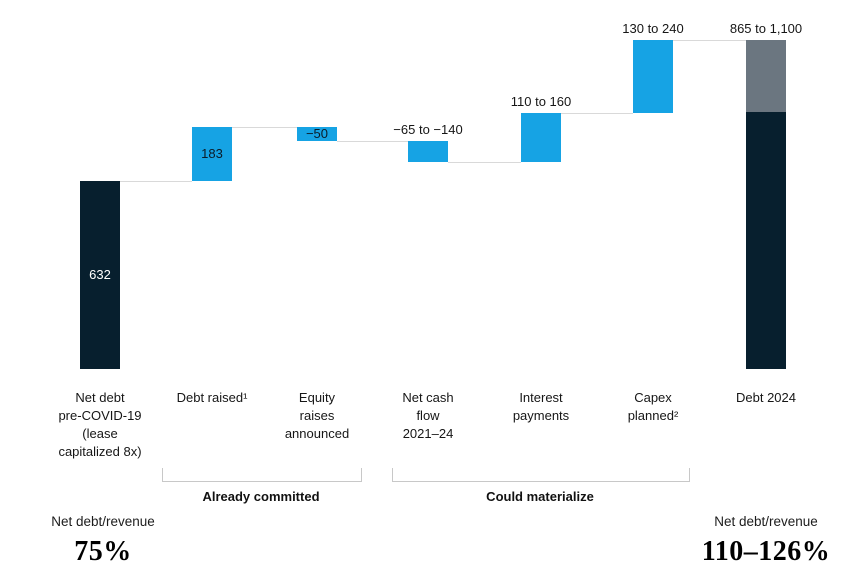  Describe the element at coordinates (766, 28) in the screenshot. I see `value-label-debt-2024: 865 to 1,100` at that location.